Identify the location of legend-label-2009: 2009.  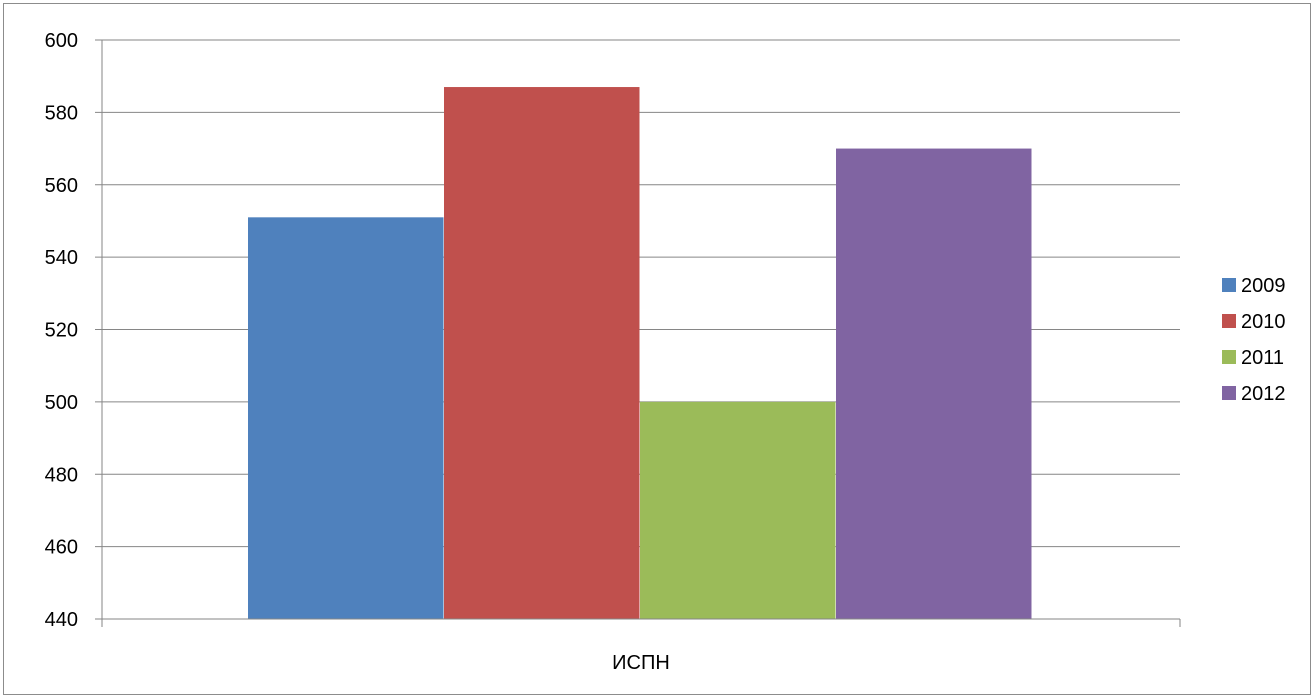
(1263, 286).